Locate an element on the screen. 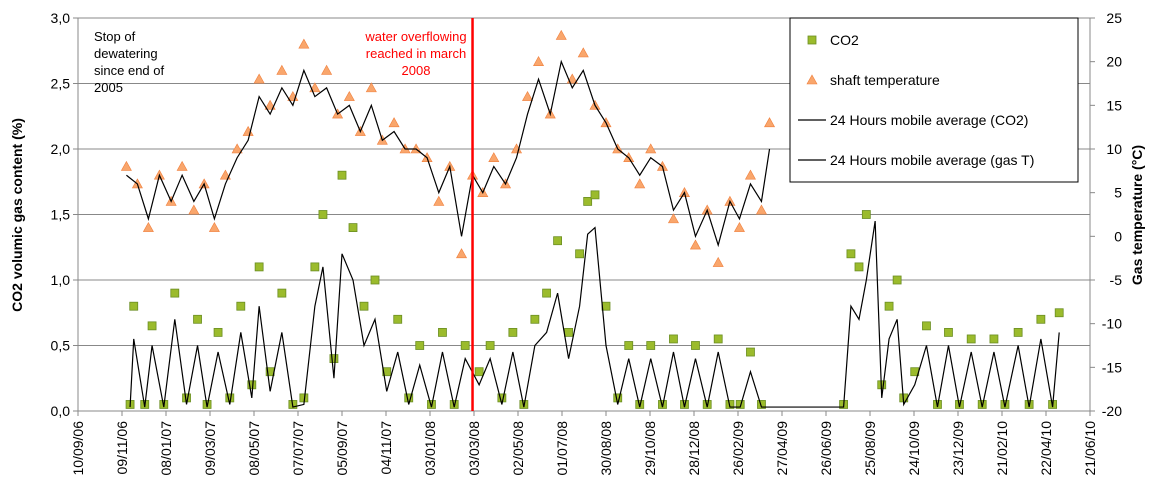 Image resolution: width=1158 pixels, height=494 pixels. x-tick-label: 07/07/07 is located at coordinates (298, 448).